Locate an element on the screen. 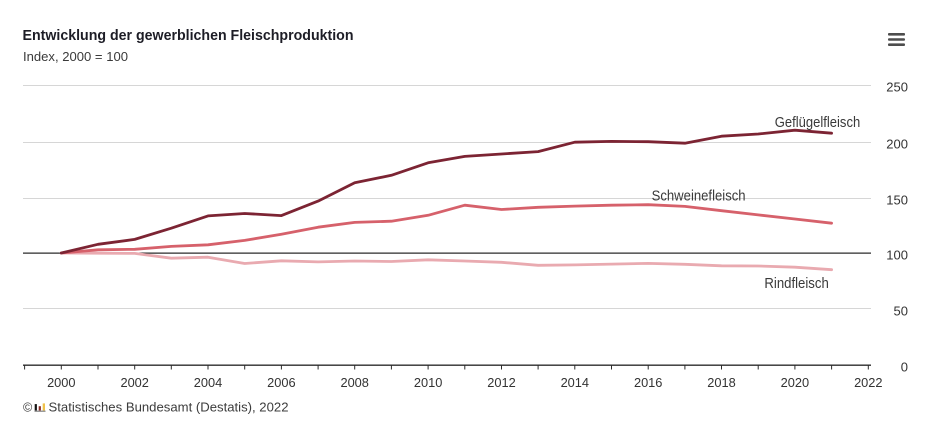 The image size is (927, 430). svg-text: Rindfleisch is located at coordinates (796, 284).